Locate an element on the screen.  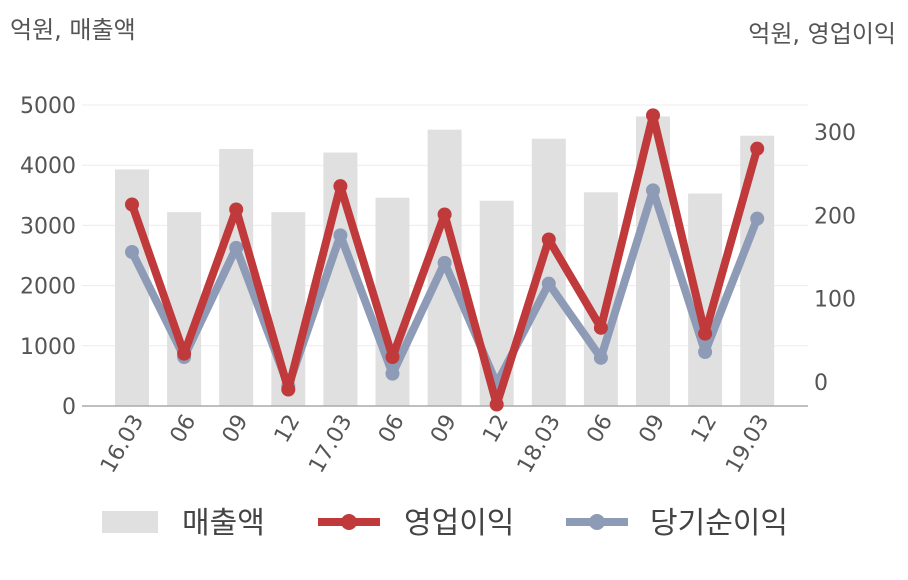
legend-label-net-income: 당기순이익 is located at coordinates (719, 523).